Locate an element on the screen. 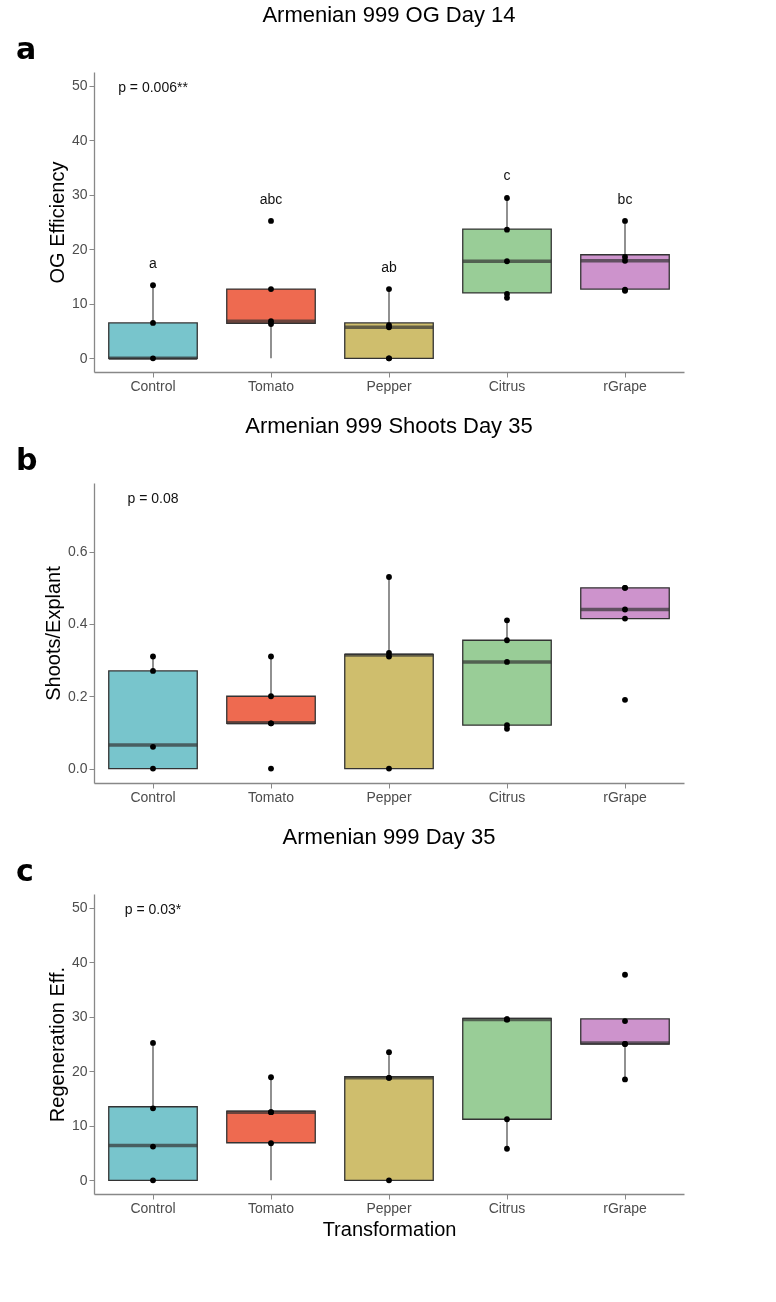  annotation: ab is located at coordinates (389, 267).